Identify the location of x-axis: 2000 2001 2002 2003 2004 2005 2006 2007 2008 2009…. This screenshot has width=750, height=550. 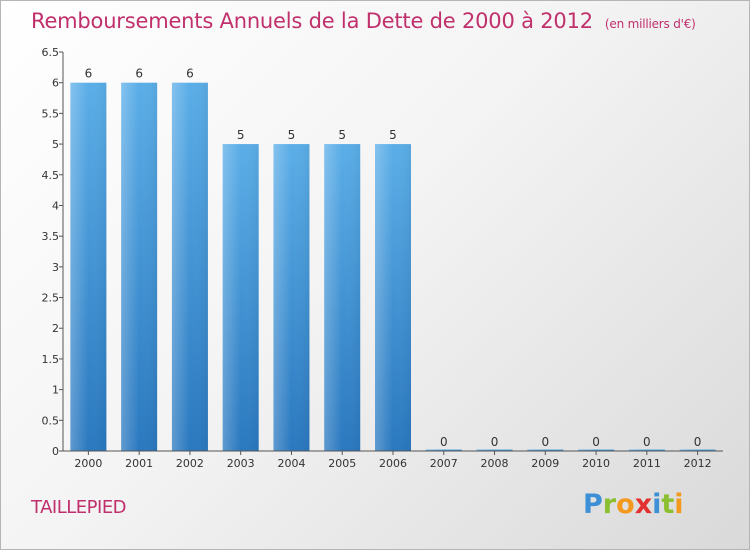
(393, 460).